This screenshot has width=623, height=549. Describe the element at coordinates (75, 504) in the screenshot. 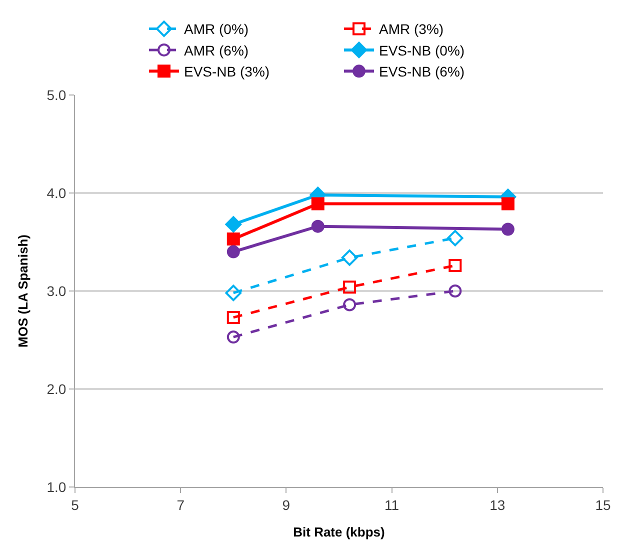

I see `x-tick-label: 5` at that location.